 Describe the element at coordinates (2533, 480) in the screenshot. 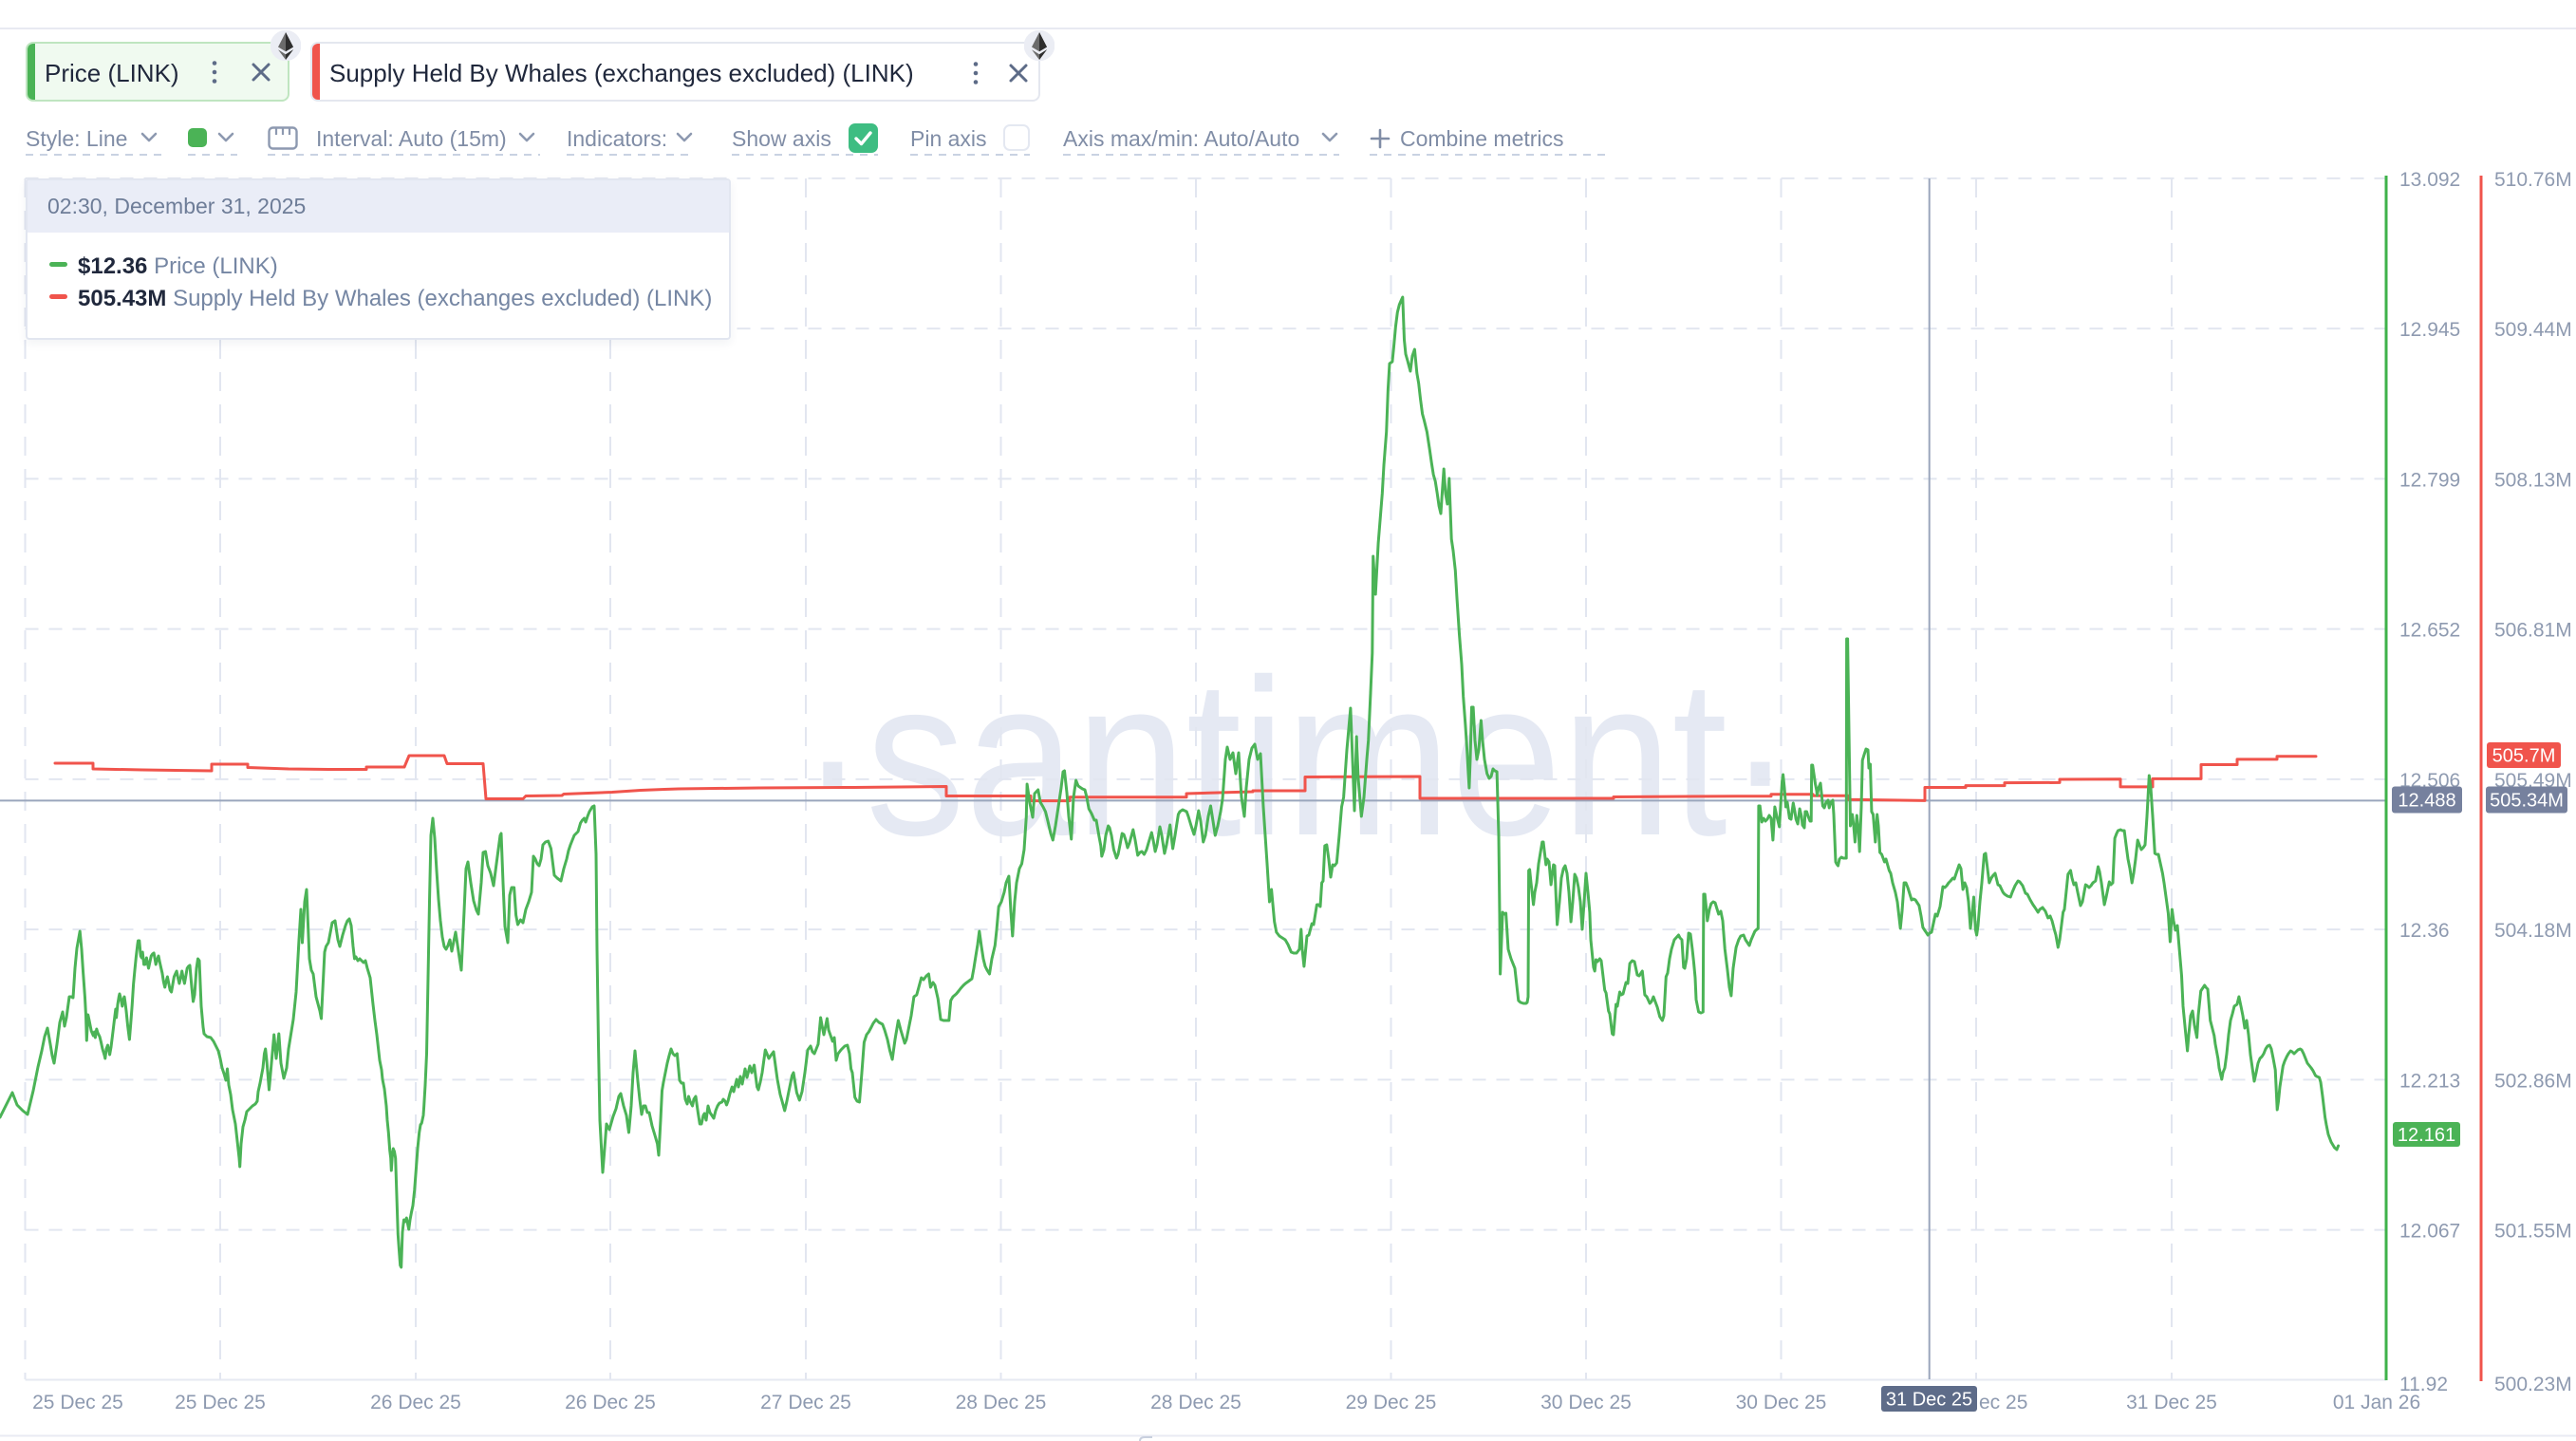

I see `svg-text: 508.13M` at that location.